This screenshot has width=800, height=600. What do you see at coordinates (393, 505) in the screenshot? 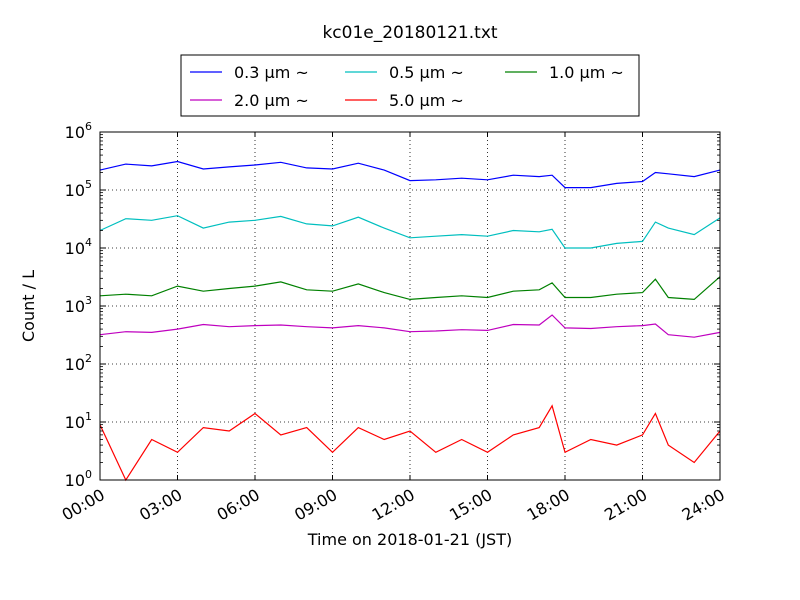
I see `x-tick-label: 12:00` at bounding box center [393, 505].